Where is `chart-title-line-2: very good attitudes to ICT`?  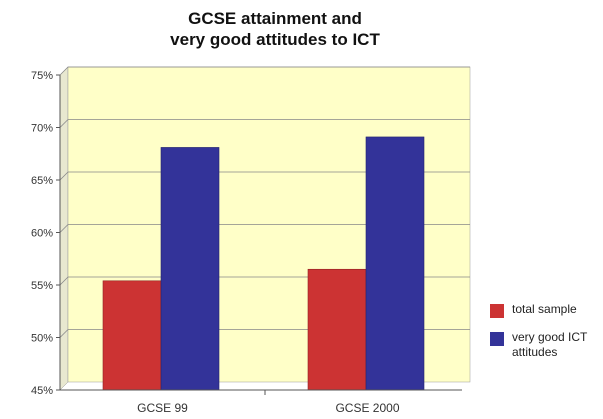 chart-title-line-2: very good attitudes to ICT is located at coordinates (275, 39).